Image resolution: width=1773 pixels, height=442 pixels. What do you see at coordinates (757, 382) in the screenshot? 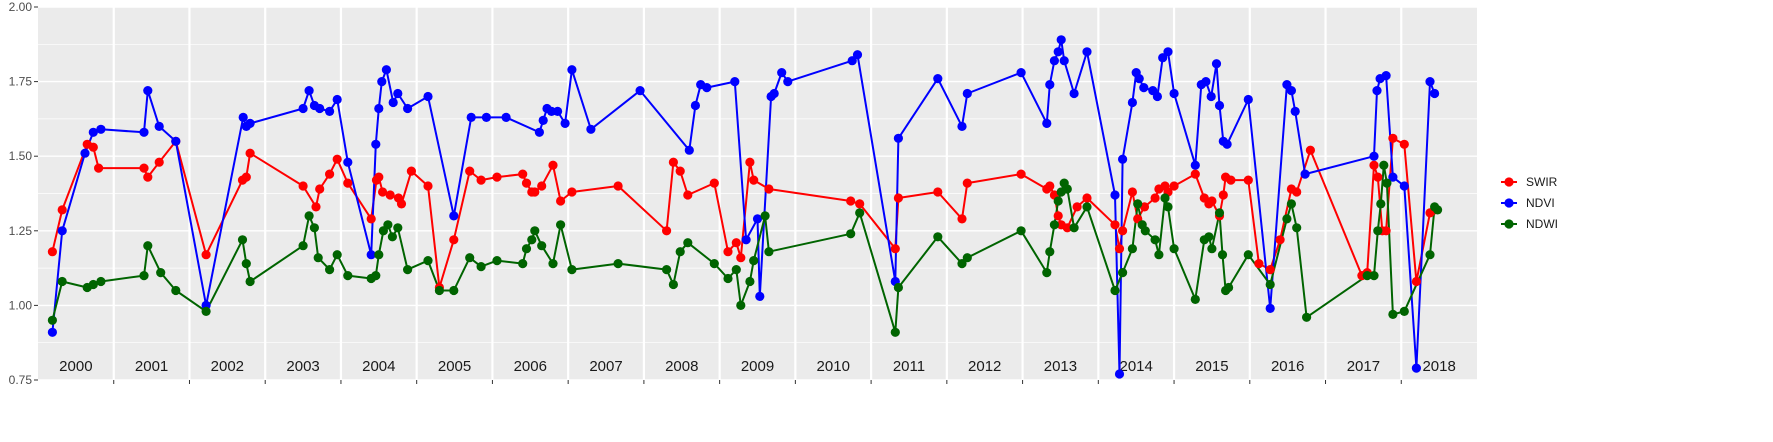
I see `x-axis` at bounding box center [757, 382].